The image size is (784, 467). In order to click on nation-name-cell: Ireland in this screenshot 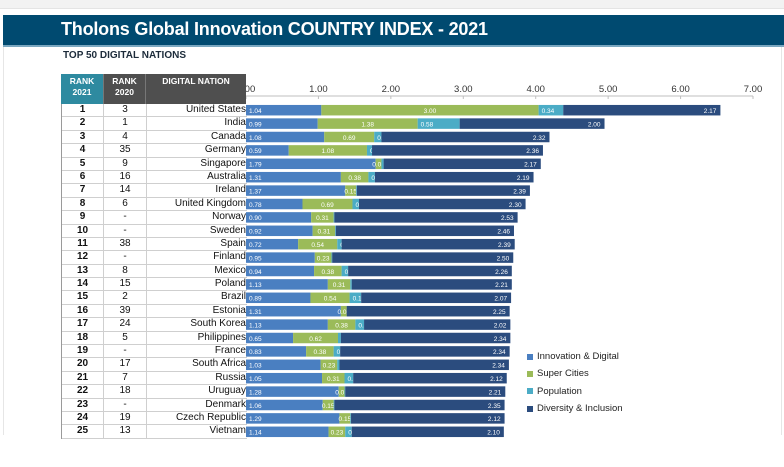, I will do `click(230, 190)`.